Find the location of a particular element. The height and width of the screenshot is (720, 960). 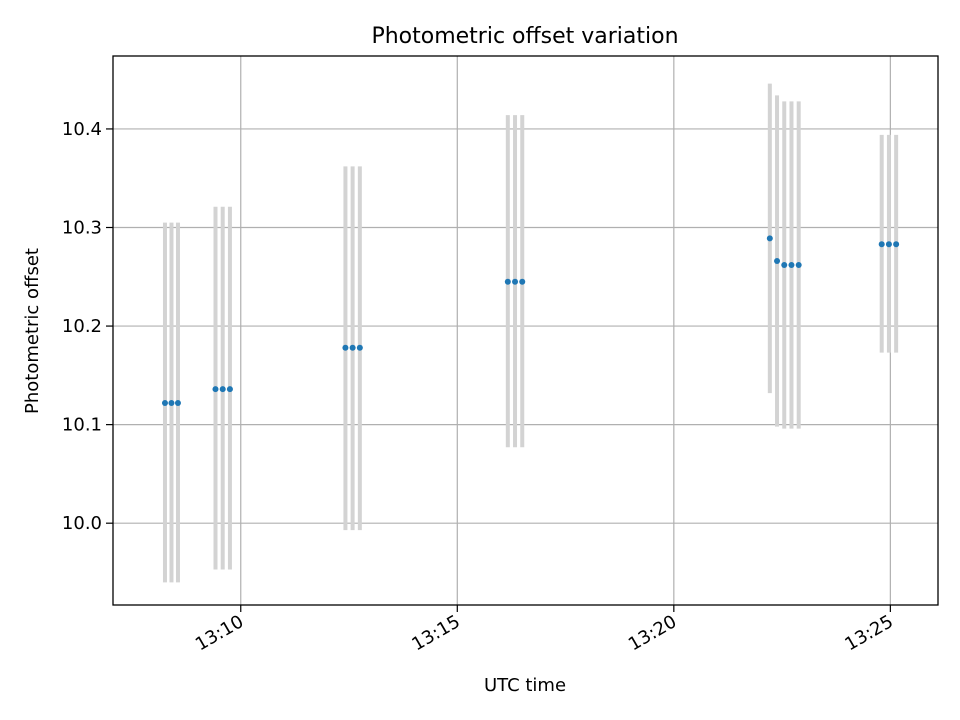

x-axis-label: UTC time is located at coordinates (525, 685).